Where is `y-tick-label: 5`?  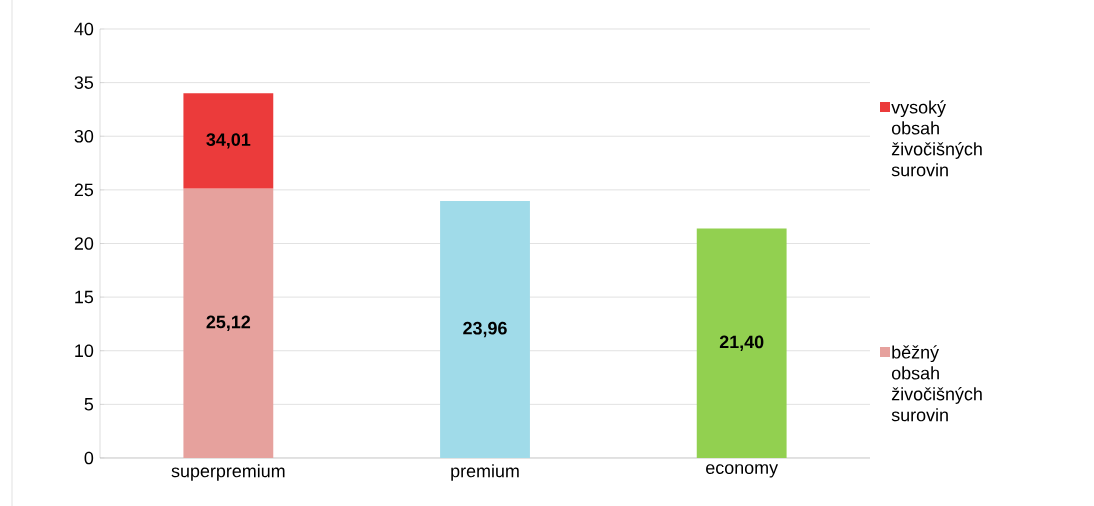
y-tick-label: 5 is located at coordinates (89, 404).